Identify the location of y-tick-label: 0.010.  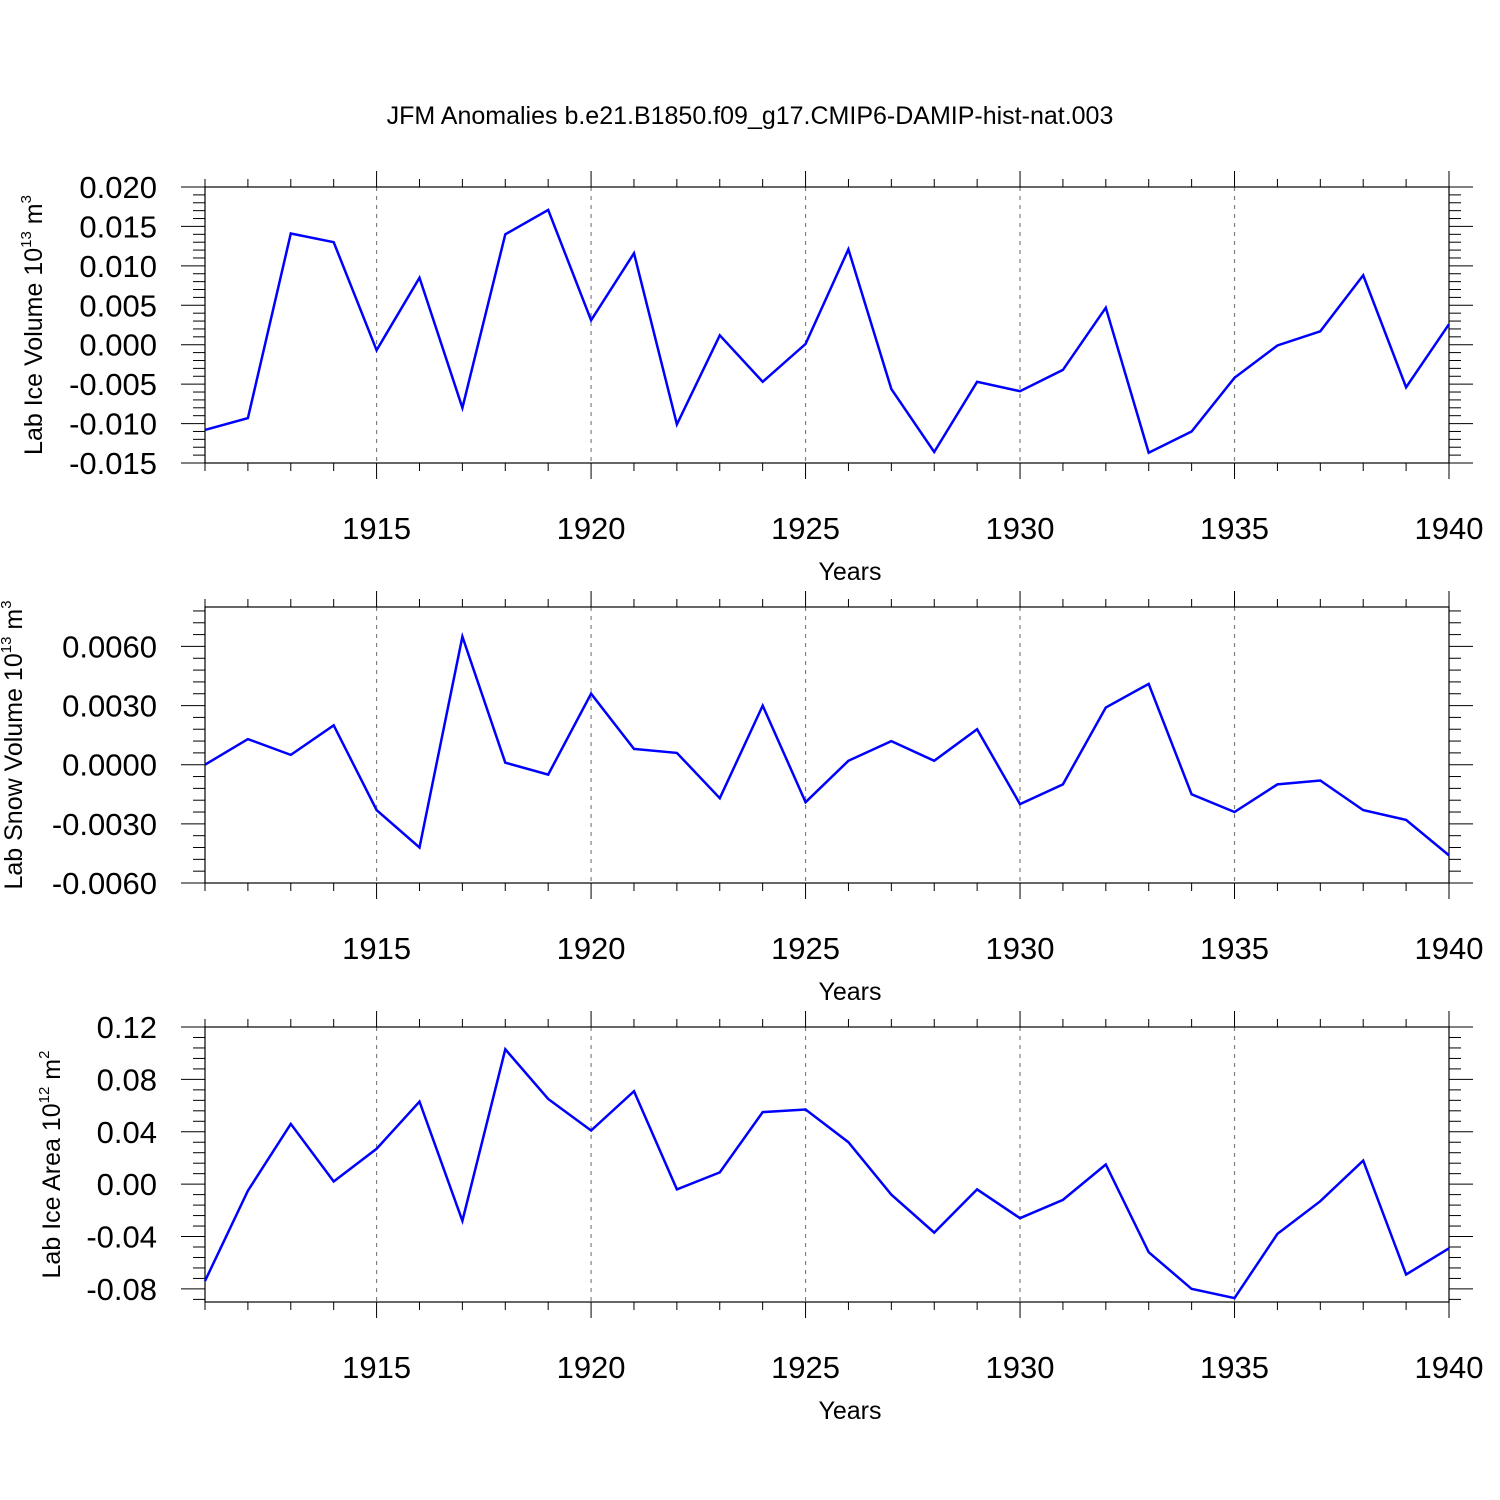
(118, 266).